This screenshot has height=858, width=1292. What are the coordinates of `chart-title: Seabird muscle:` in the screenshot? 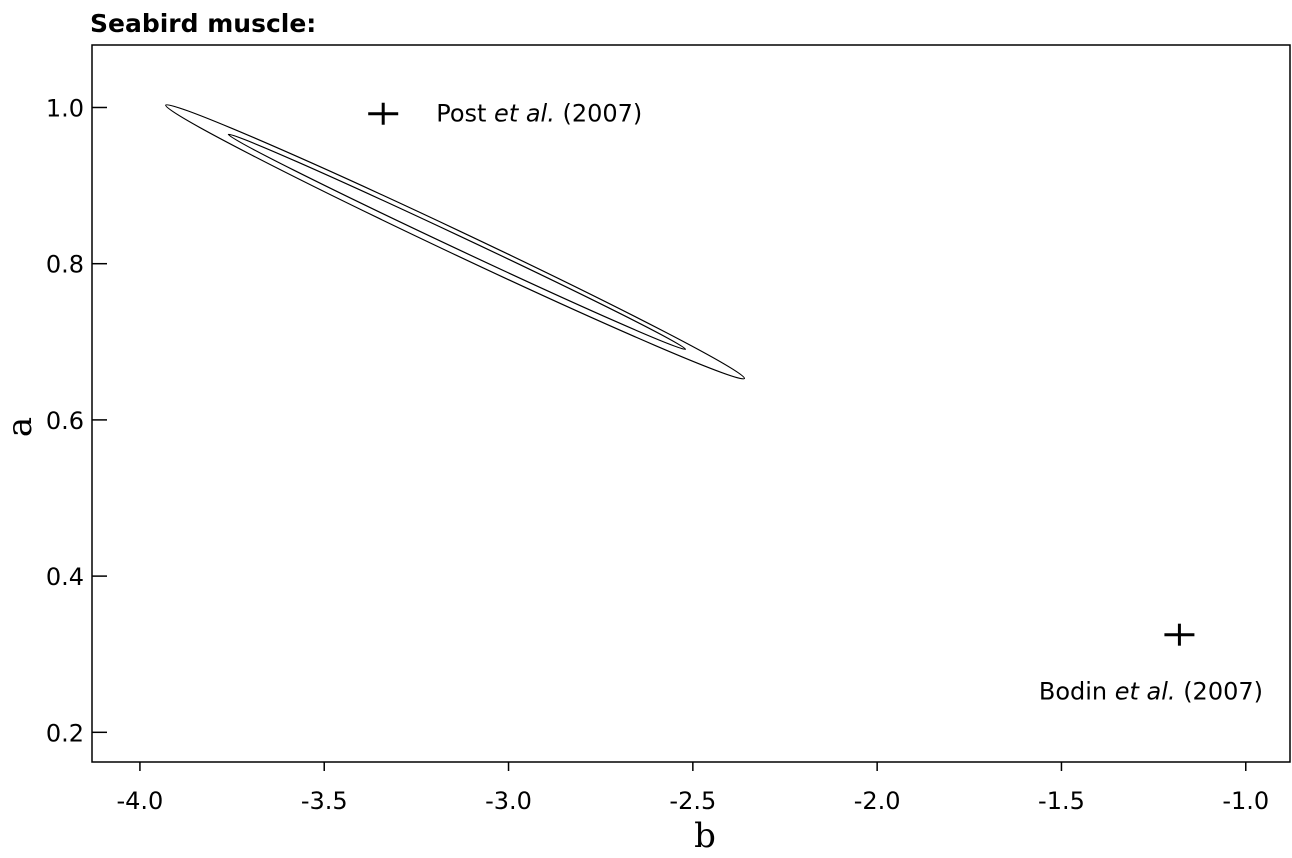 It's located at (203, 23).